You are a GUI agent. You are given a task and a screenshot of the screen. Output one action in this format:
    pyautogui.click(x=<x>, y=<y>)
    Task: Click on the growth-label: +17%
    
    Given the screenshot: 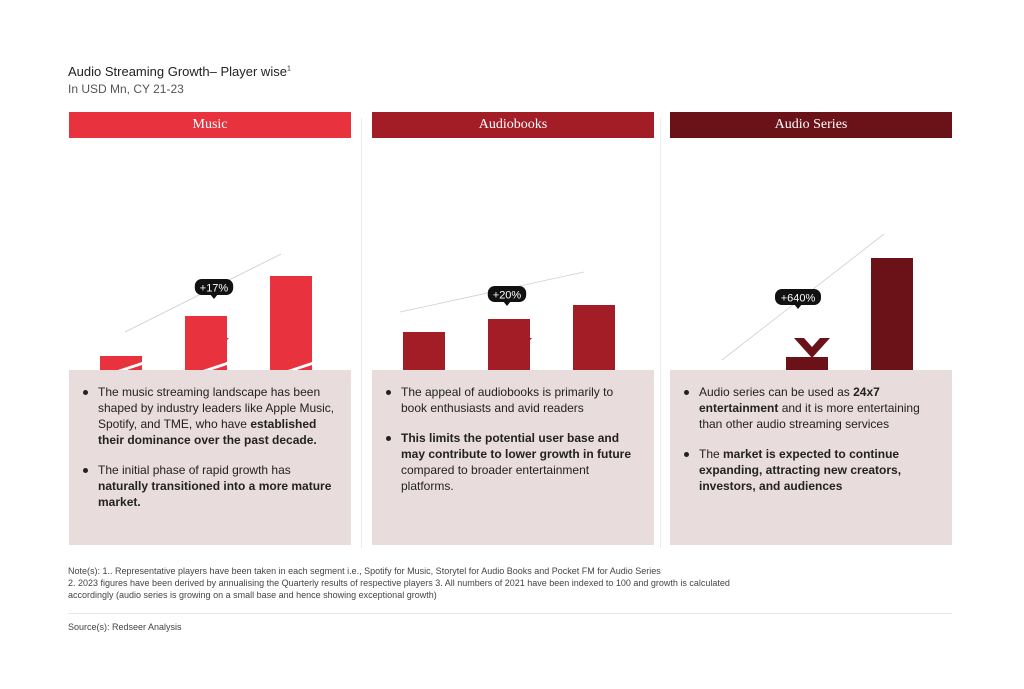 What is the action you would take?
    pyautogui.click(x=214, y=289)
    